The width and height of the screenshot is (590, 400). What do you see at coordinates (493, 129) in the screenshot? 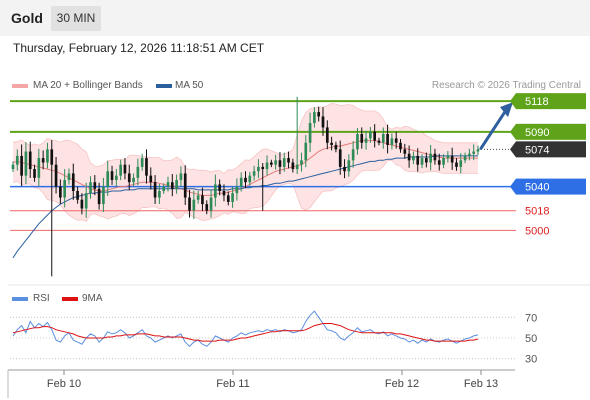
I see `projection-arrow-shaft` at bounding box center [493, 129].